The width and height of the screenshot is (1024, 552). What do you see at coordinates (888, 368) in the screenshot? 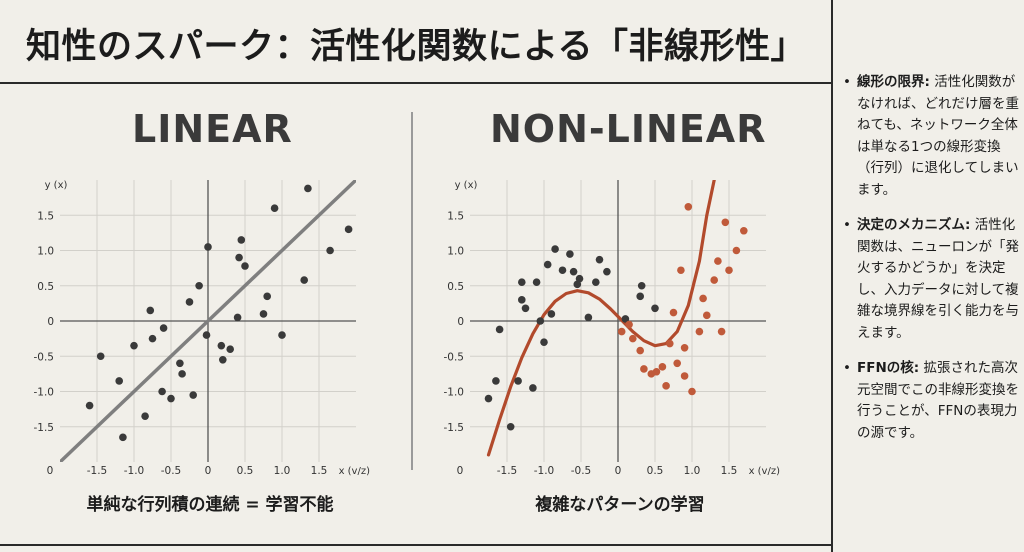
I see `note-label: FFNの核:` at bounding box center [888, 368].